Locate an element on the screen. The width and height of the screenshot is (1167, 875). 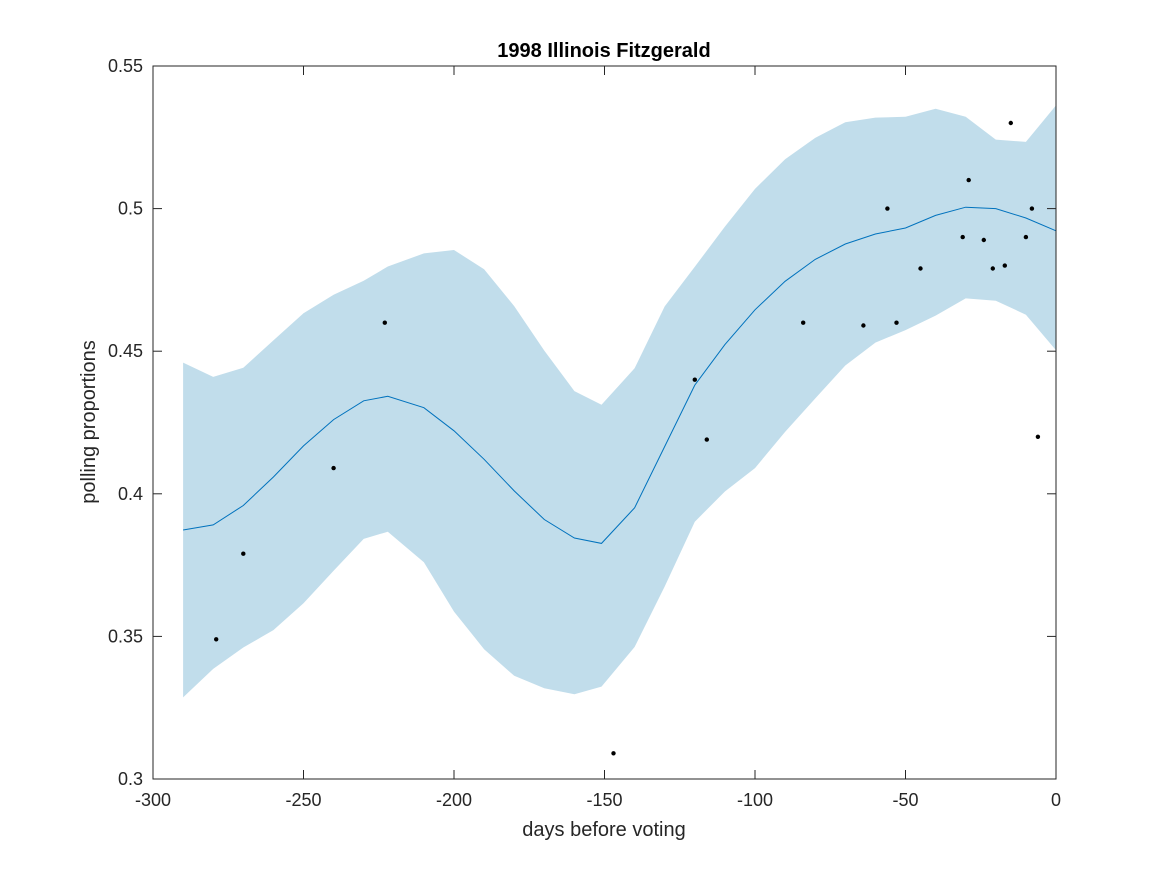
y-tick-label: 0.5 is located at coordinates (130, 209).